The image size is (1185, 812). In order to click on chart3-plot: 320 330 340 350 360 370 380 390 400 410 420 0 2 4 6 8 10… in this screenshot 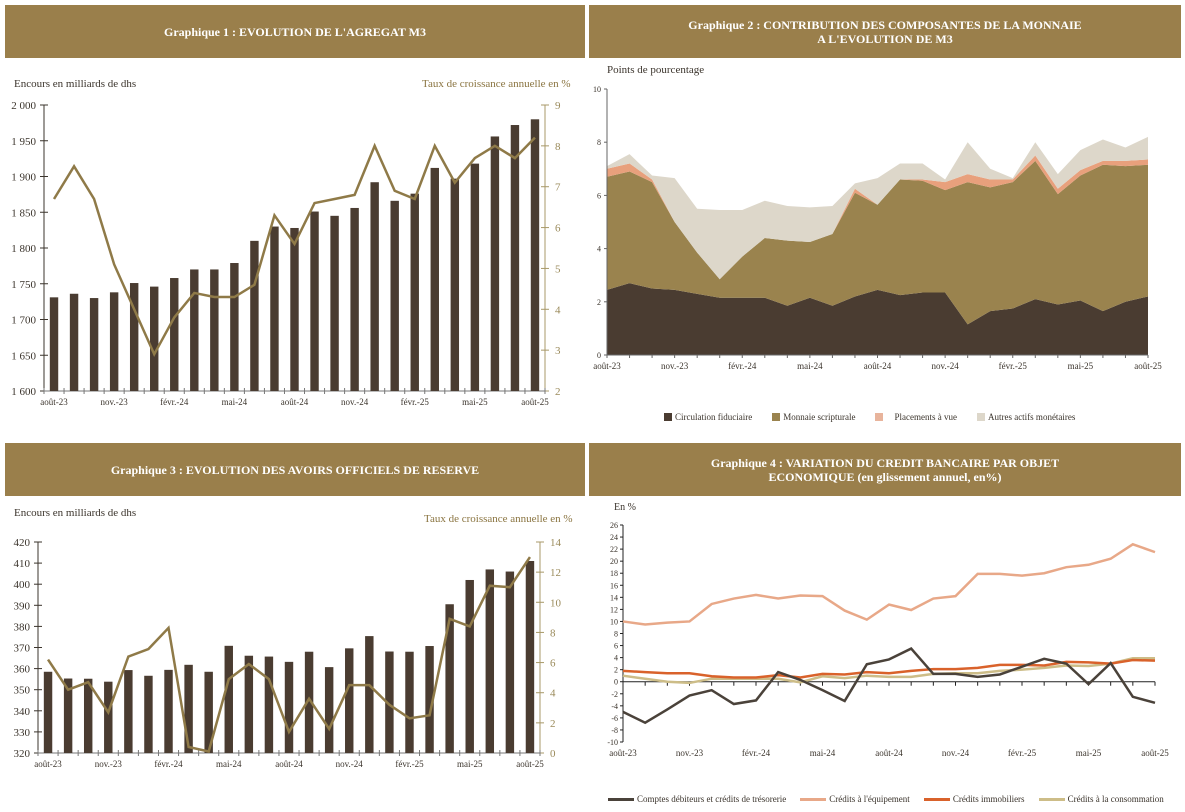, I will do `click(288, 653)`.